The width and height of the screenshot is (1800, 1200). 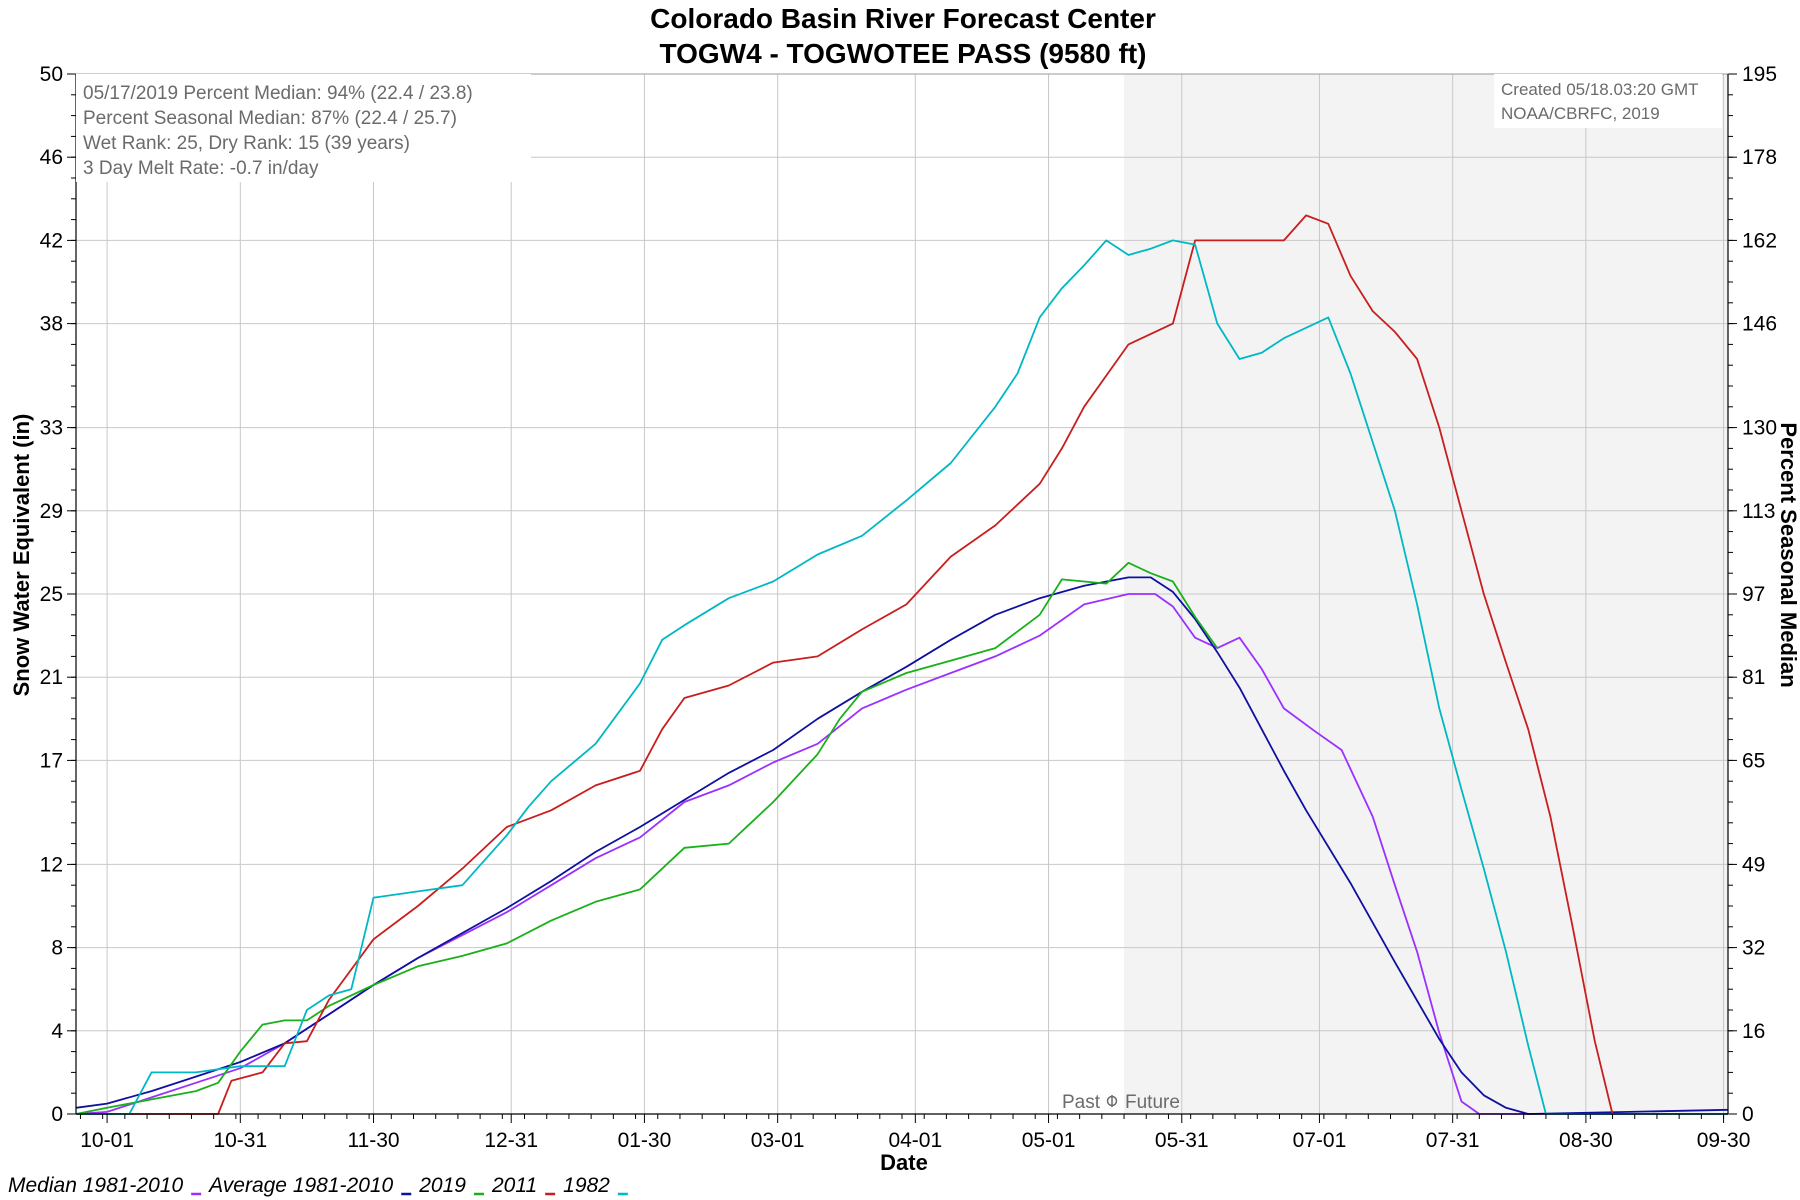 I want to click on y-tick-label: 4, so click(x=57, y=1031).